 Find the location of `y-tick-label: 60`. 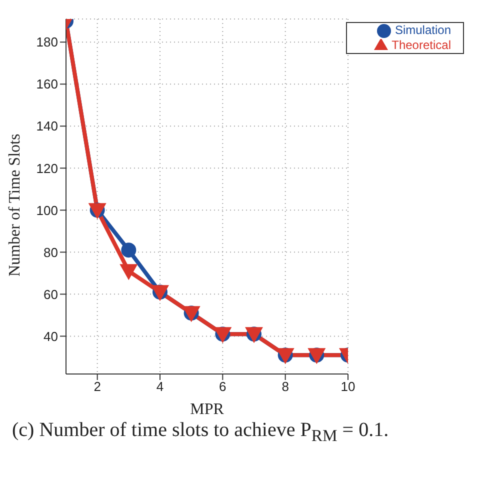

y-tick-label: 60 is located at coordinates (51, 294).